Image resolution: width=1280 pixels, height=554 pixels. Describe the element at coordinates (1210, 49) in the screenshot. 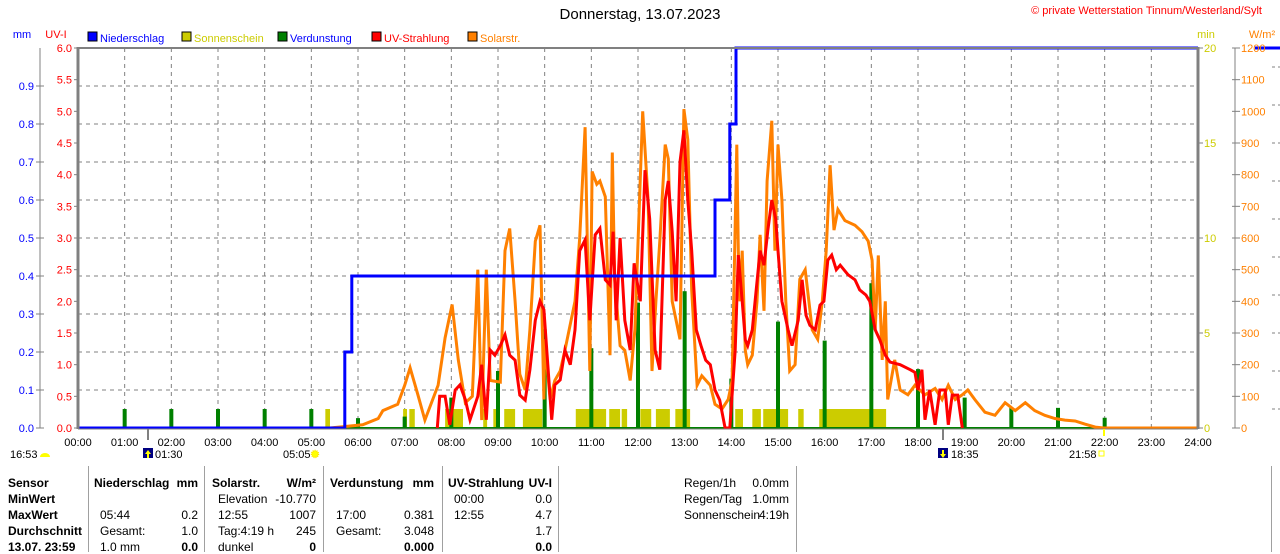

I see `min-tick-label: 20` at that location.